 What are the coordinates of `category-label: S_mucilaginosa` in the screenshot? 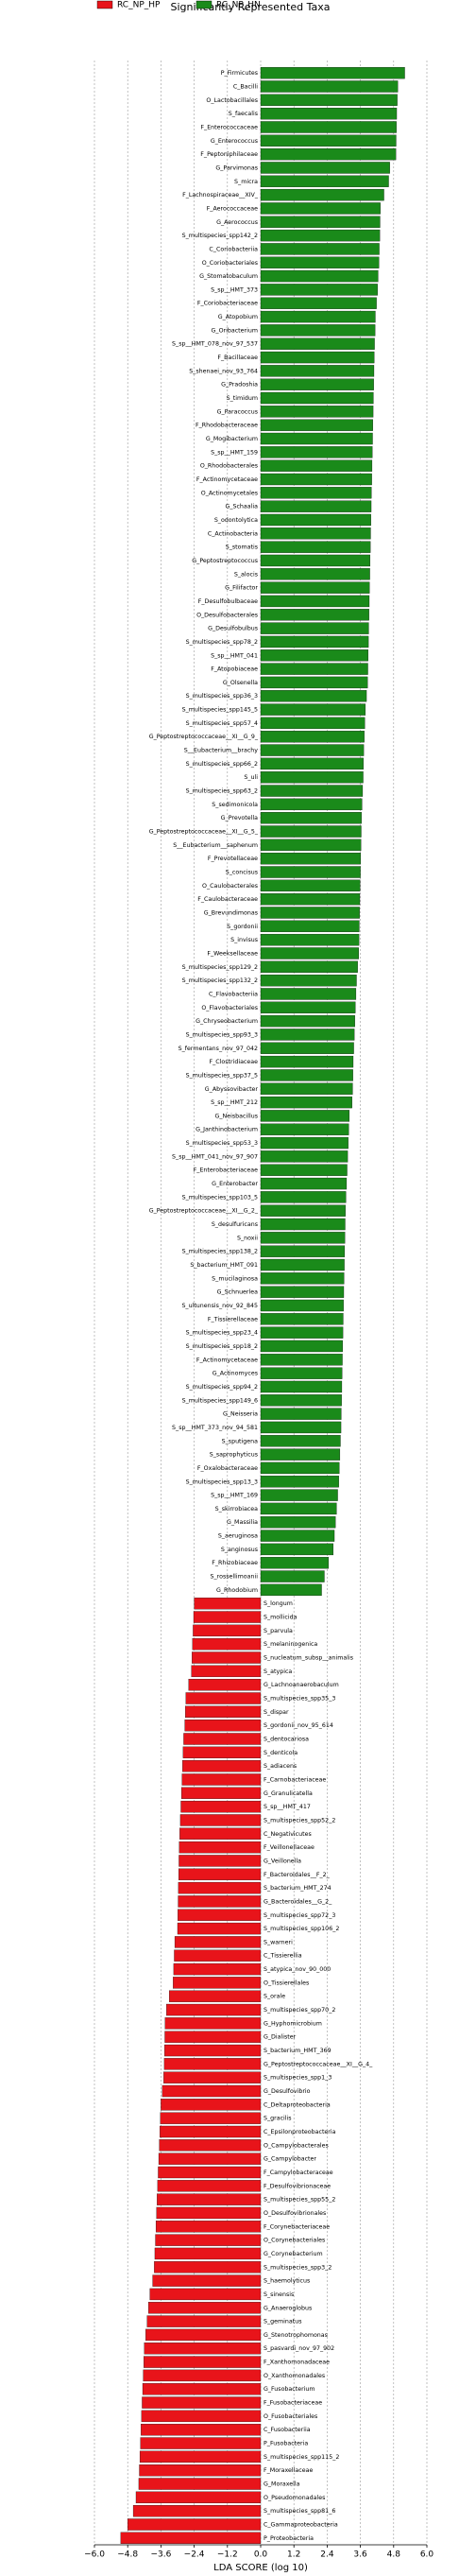 It's located at (235, 1278).